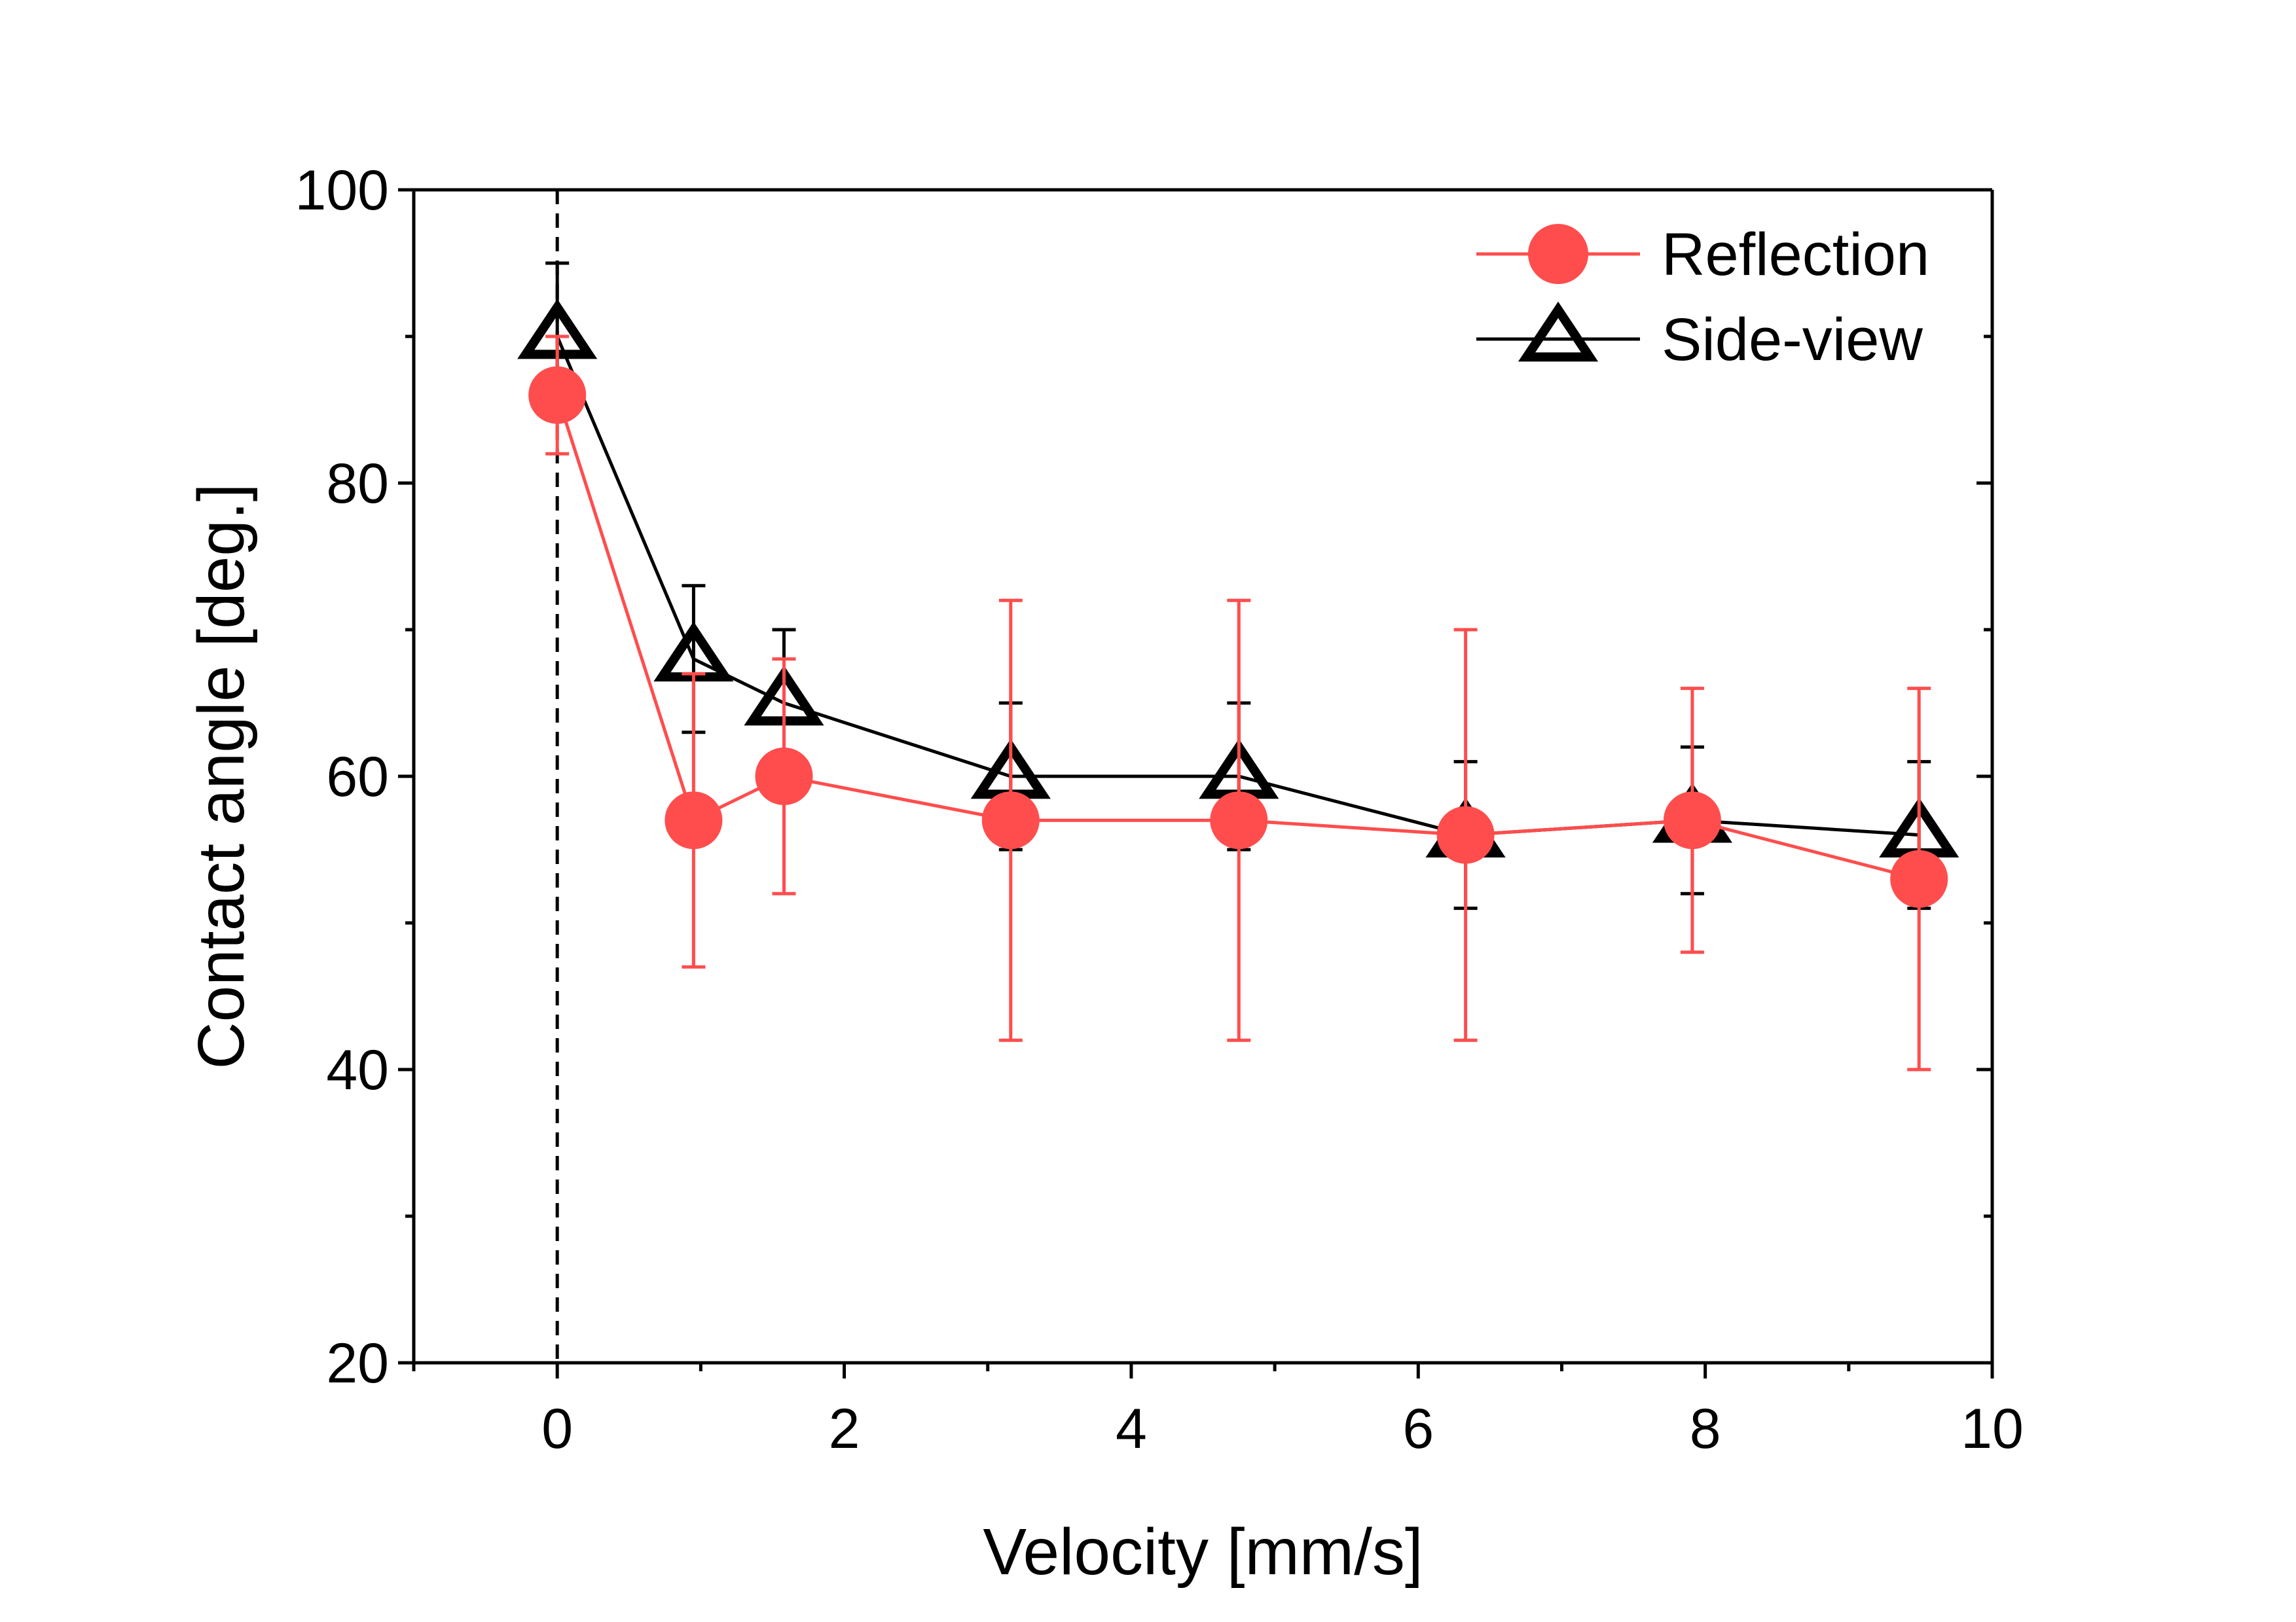  What do you see at coordinates (1705, 1428) in the screenshot?
I see `x-tick-label: 8` at bounding box center [1705, 1428].